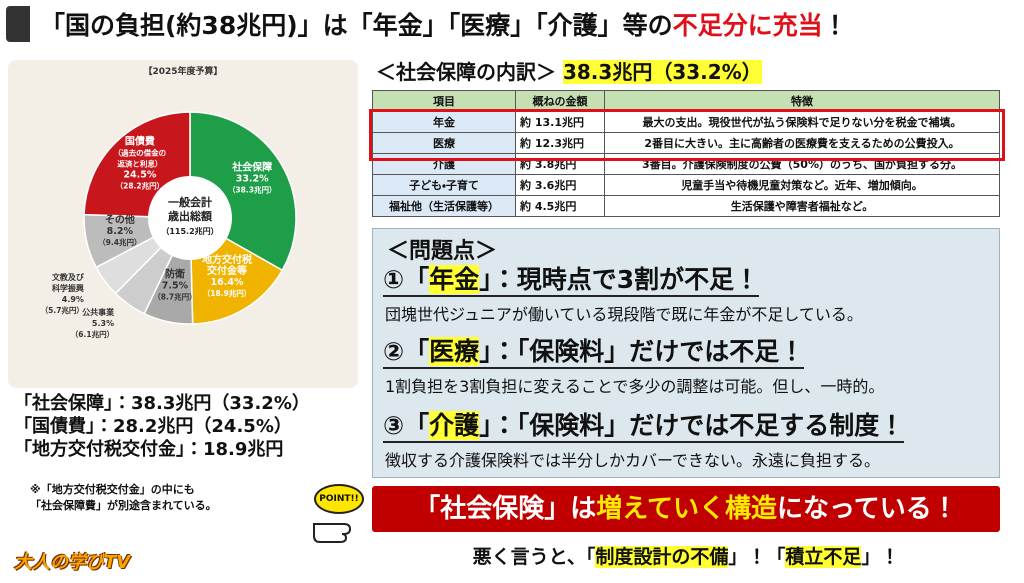  What do you see at coordinates (560, 185) in the screenshot?
I see `table-cell: 約 3.6兆円` at bounding box center [560, 185].